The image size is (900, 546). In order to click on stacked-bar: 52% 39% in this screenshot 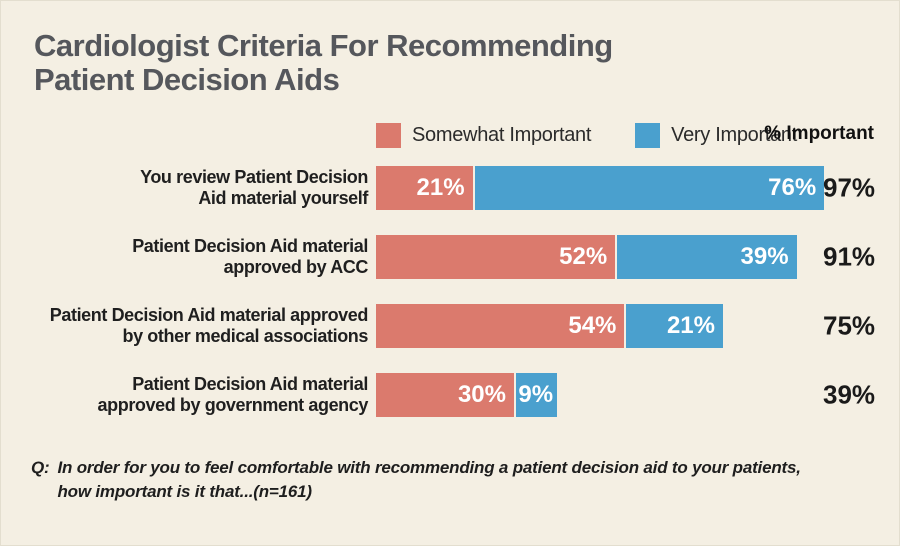, I will do `click(586, 257)`.